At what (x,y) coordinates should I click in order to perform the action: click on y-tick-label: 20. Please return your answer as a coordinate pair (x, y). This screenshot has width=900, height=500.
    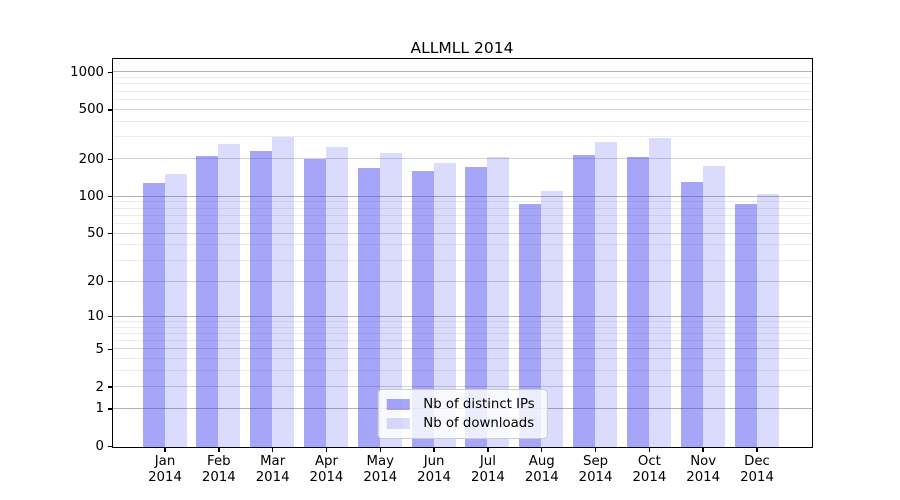
    Looking at the image, I should click on (95, 282).